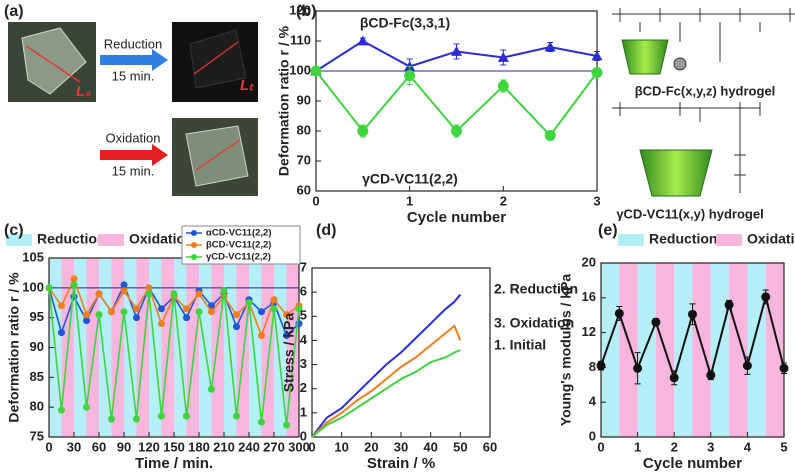 The height and width of the screenshot is (472, 795). I want to click on y-axis-label: Deformation ratio r / %, so click(284, 100).